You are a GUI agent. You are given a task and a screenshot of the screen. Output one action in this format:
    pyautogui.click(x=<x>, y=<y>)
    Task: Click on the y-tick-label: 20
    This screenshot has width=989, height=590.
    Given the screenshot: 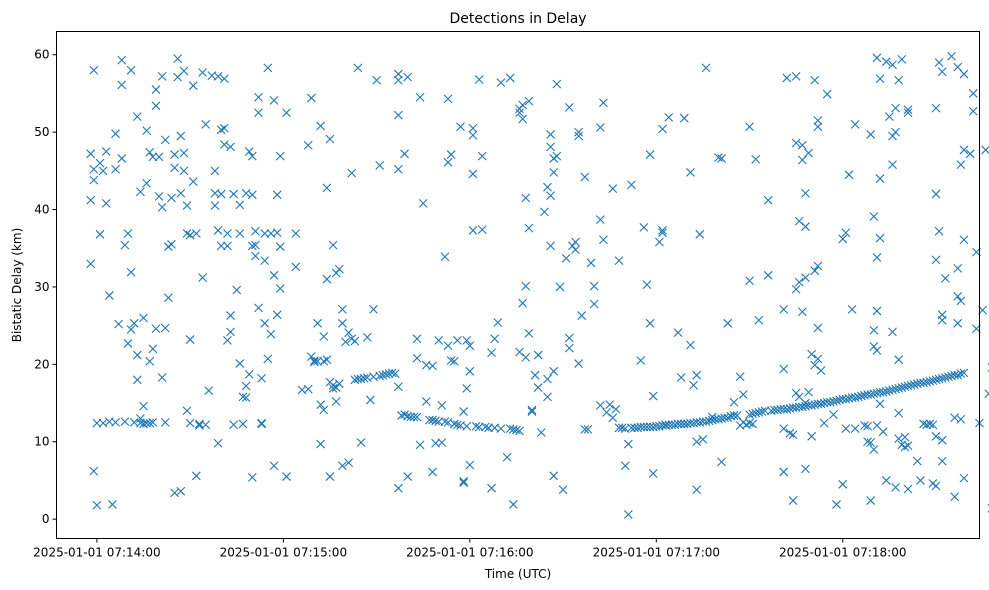 What is the action you would take?
    pyautogui.click(x=41, y=364)
    